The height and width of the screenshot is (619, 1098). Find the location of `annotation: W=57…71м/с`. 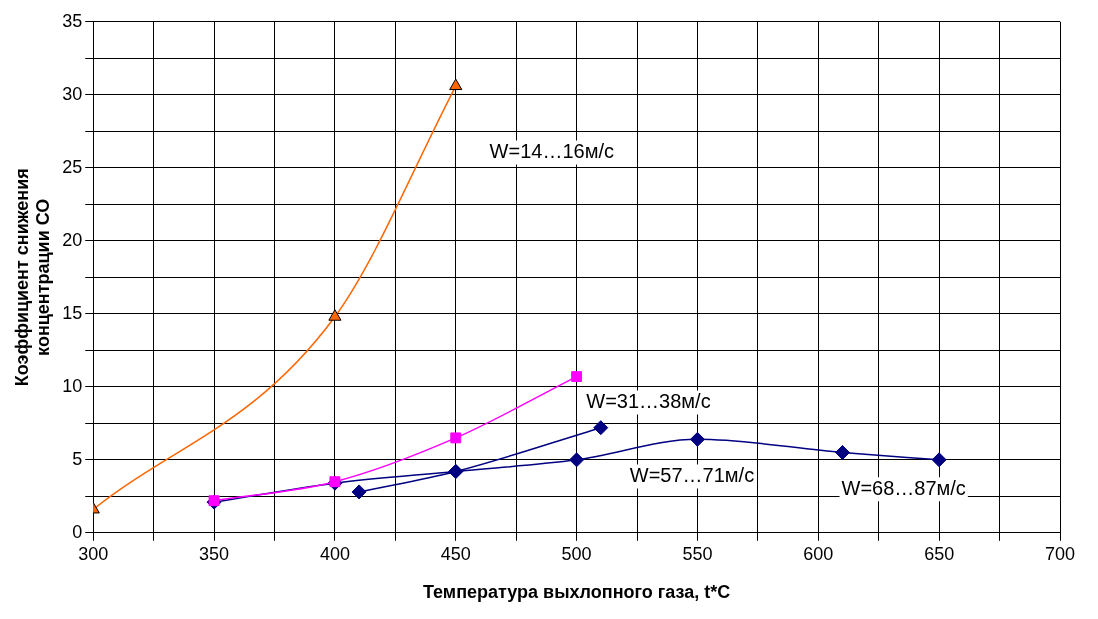

annotation: W=57…71м/с is located at coordinates (692, 475).